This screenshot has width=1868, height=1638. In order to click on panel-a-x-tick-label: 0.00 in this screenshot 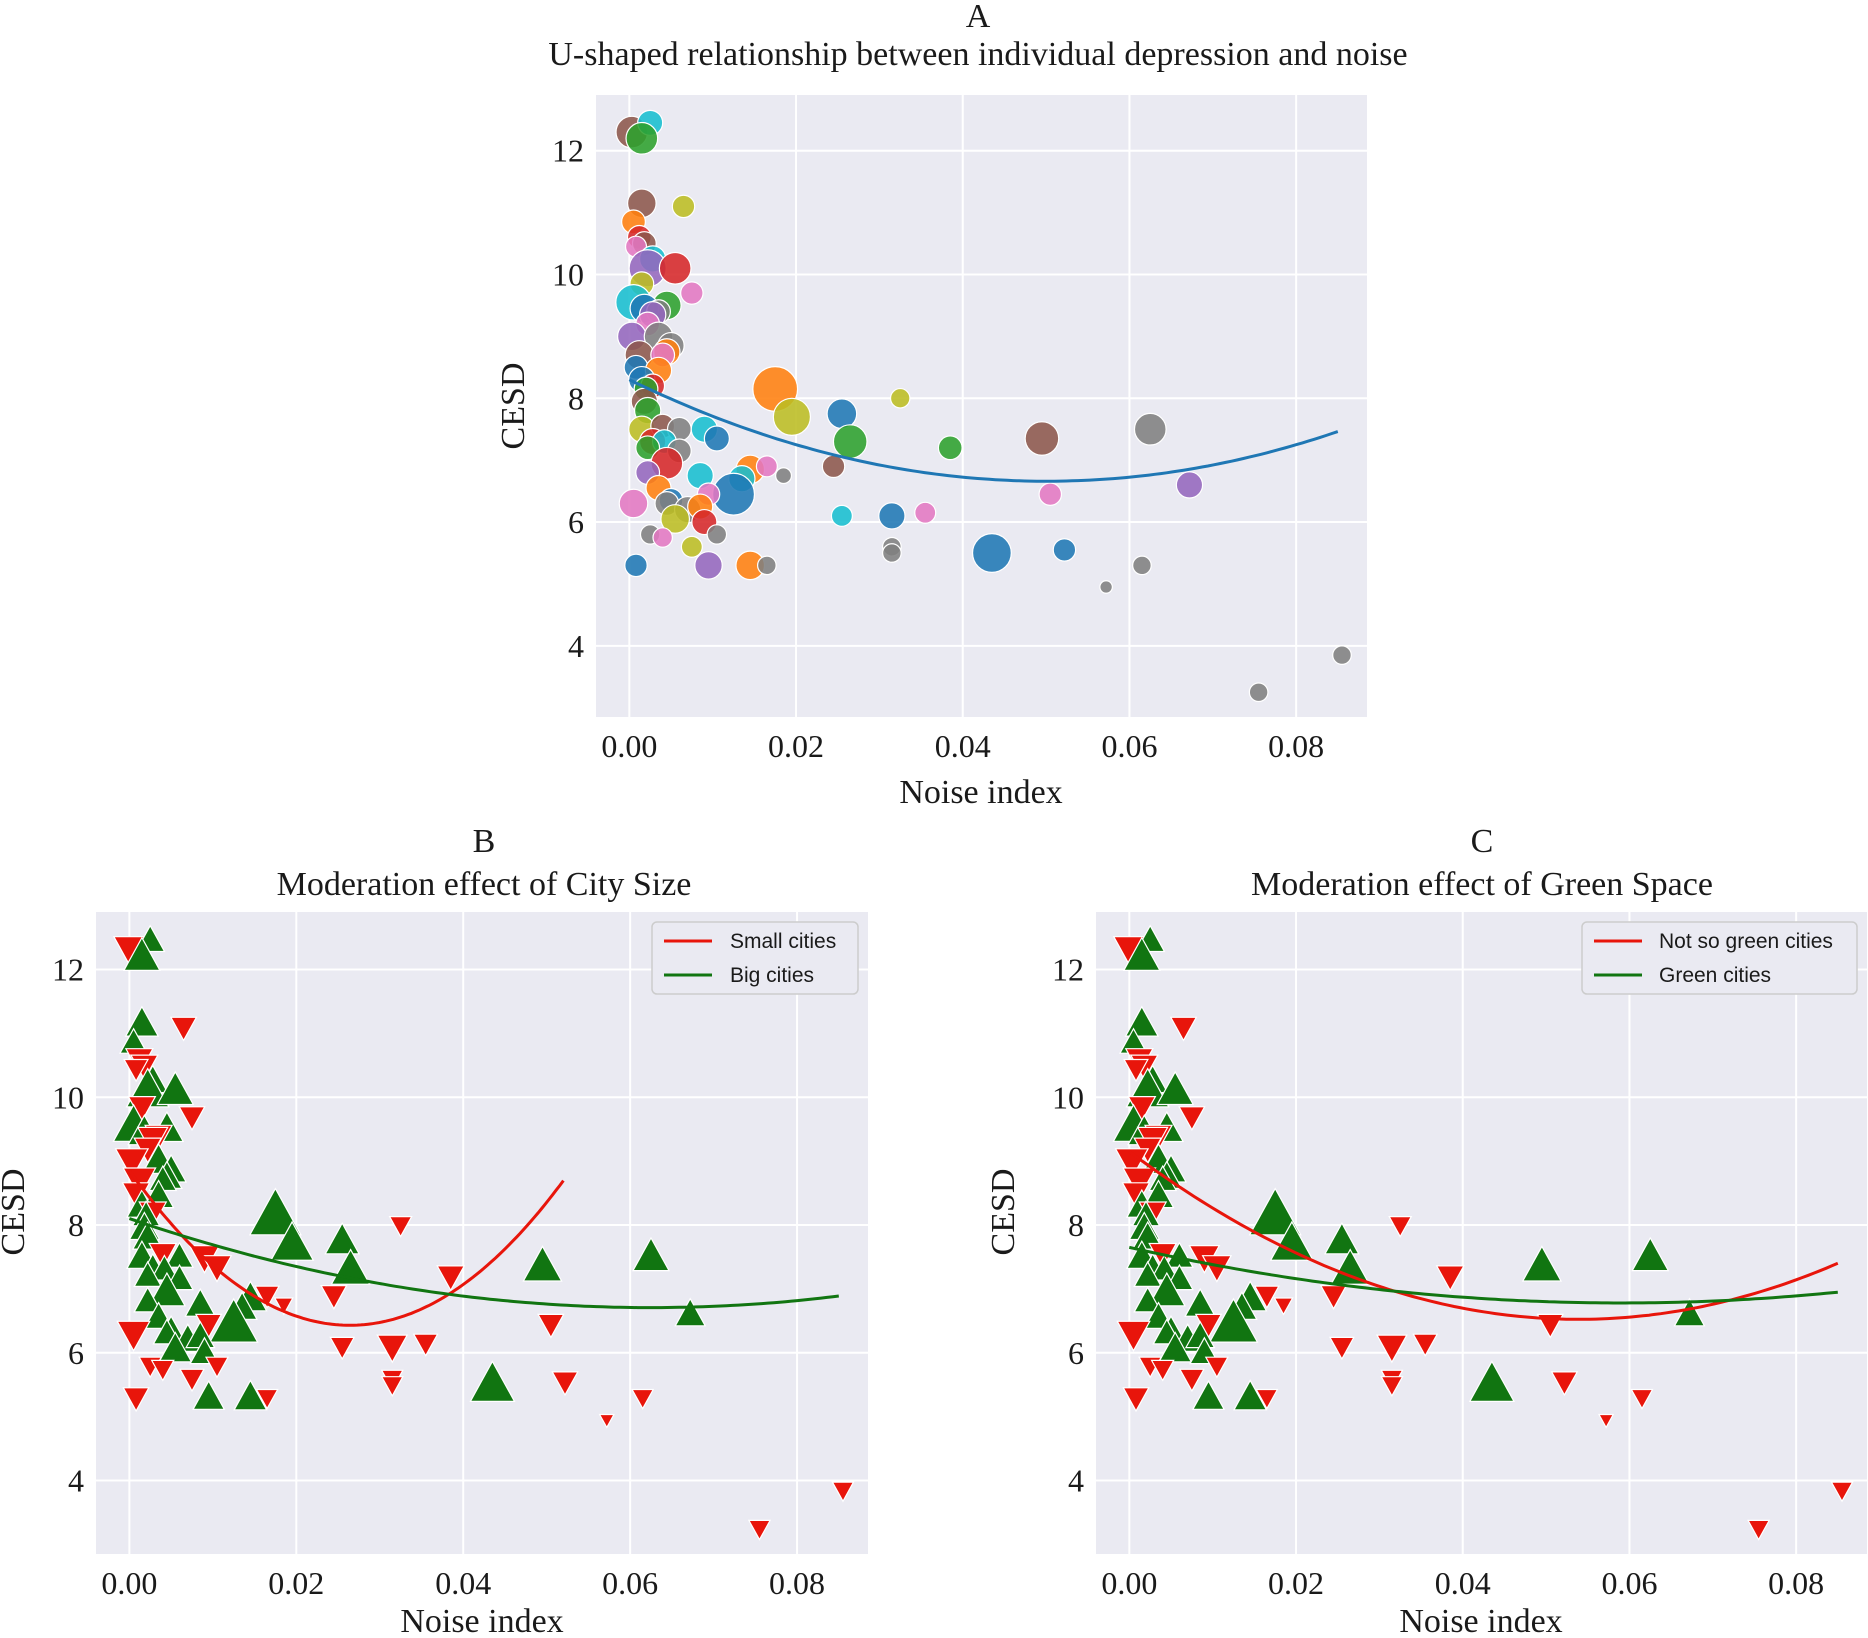, I will do `click(629, 746)`.